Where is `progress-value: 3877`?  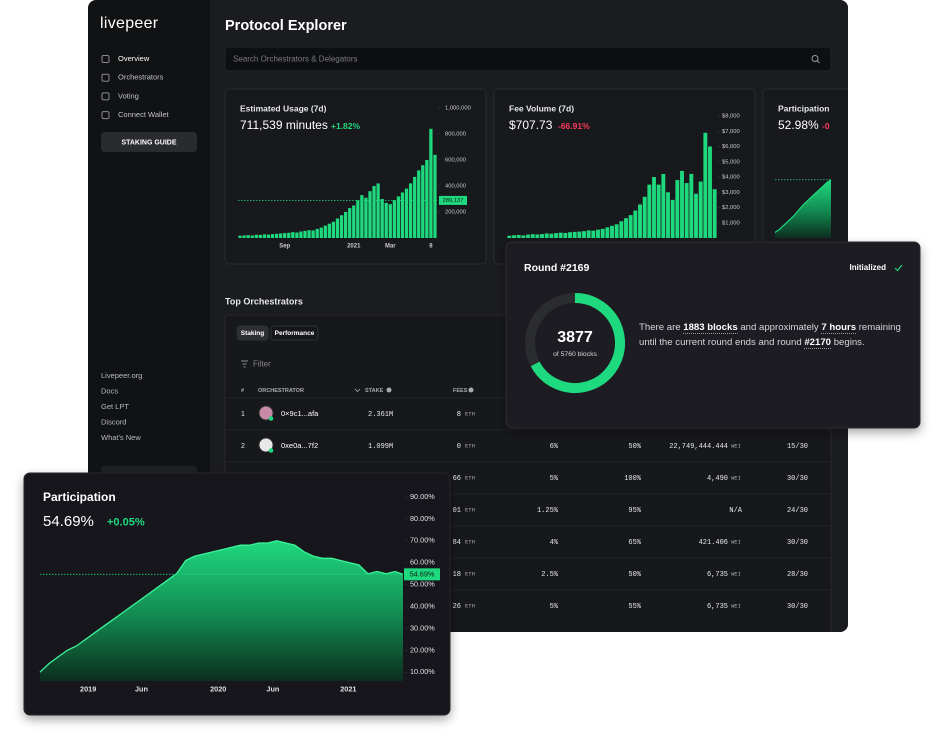
progress-value: 3877 is located at coordinates (575, 337).